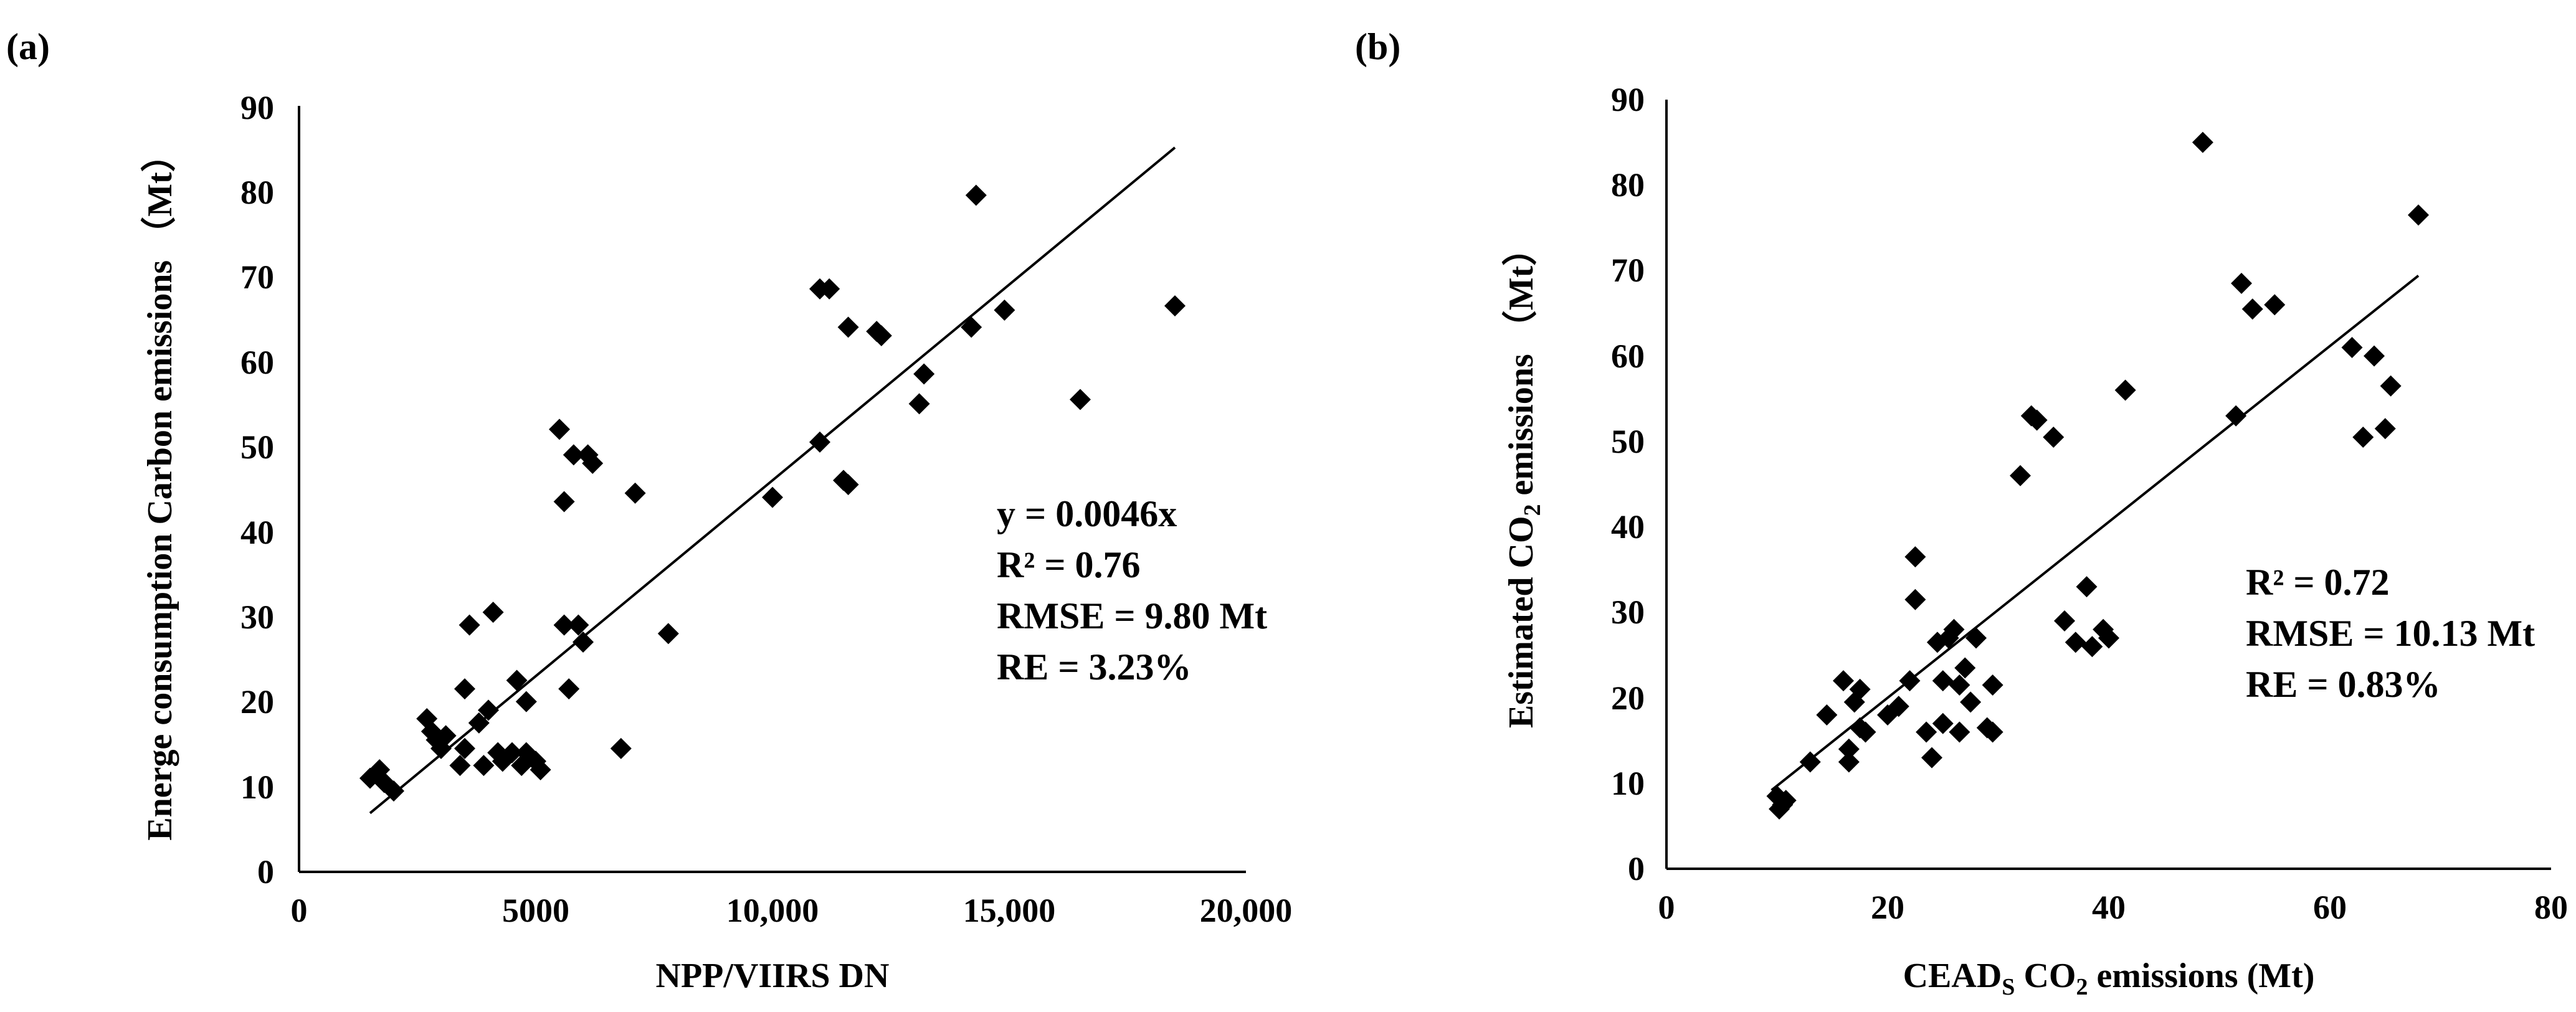  I want to click on panel-a-ytick: 90, so click(257, 107).